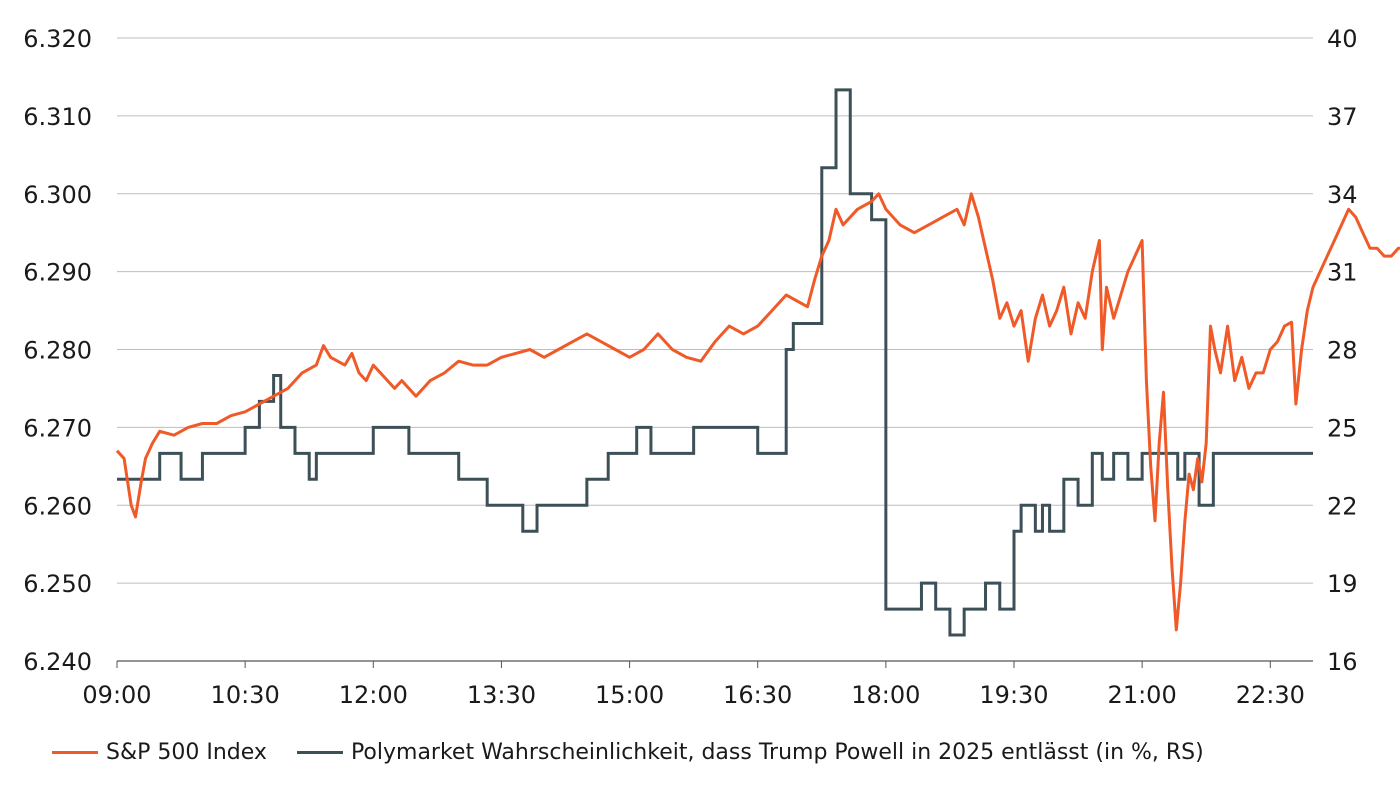 This screenshot has height=800, width=1400. What do you see at coordinates (1342, 273) in the screenshot?
I see `y-right-tick-label: 31` at bounding box center [1342, 273].